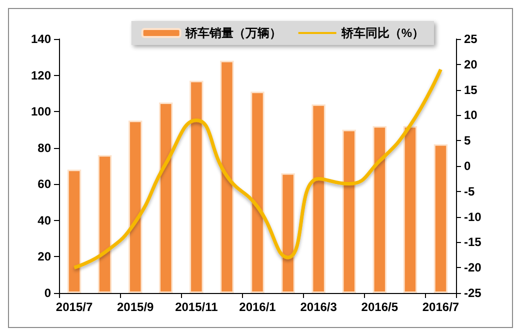  I want to click on x-tick-label: 2016/3, so click(319, 307).